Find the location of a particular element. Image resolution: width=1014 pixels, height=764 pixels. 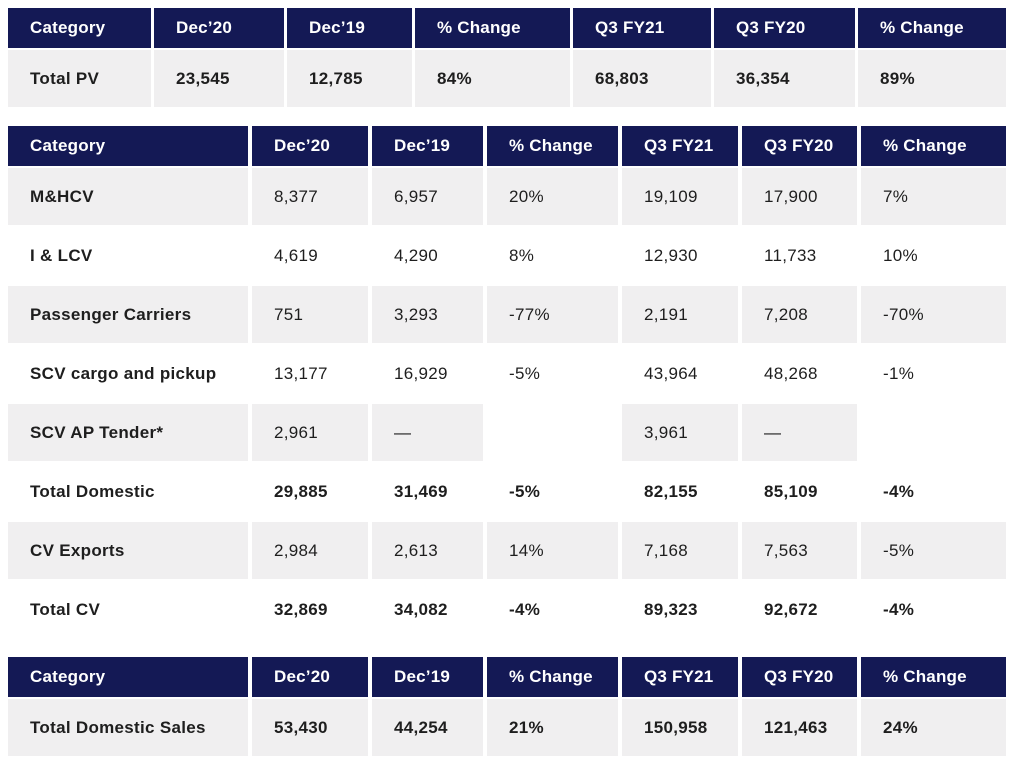

table-cell: 7,563 is located at coordinates (799, 550).